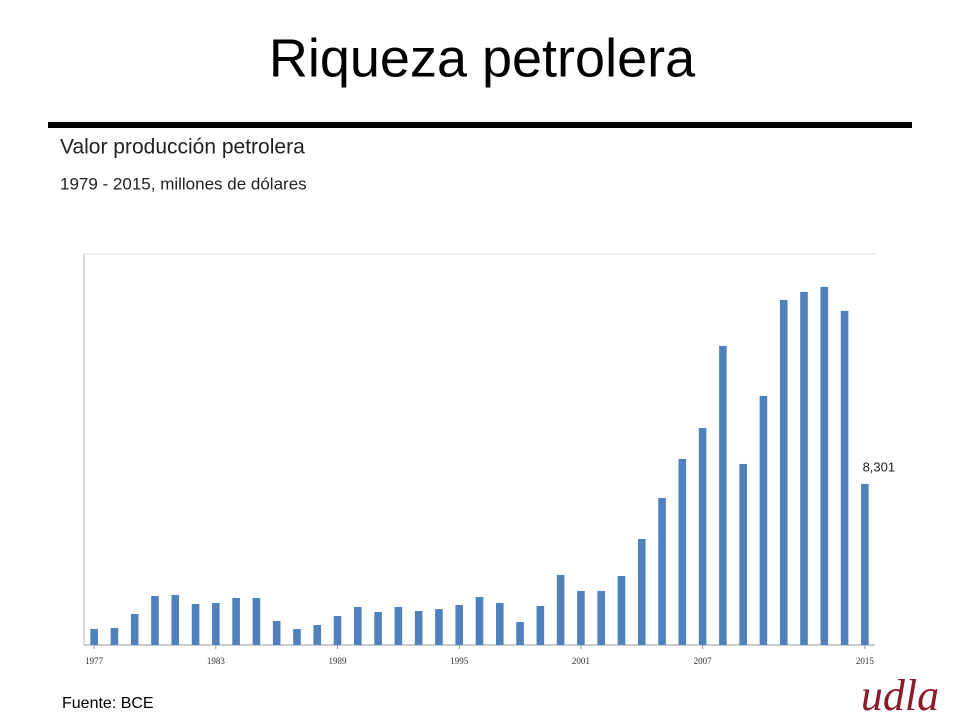 This screenshot has height=720, width=960. I want to click on x-tick-label: 2001, so click(581, 661).